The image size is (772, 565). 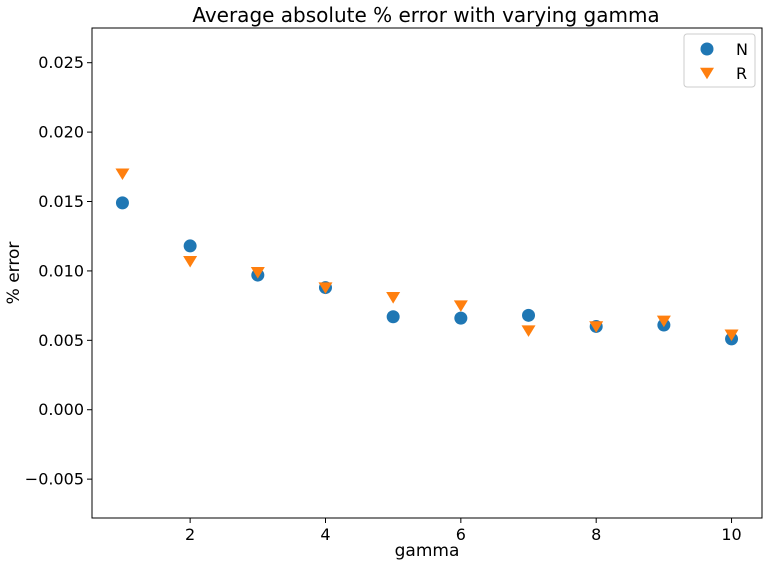 I want to click on legend-marker-n, so click(x=707, y=49).